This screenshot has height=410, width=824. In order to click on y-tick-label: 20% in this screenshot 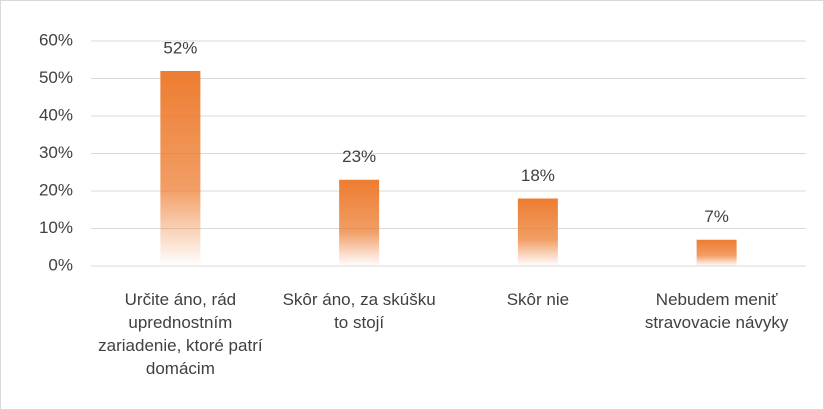, I will do `click(56, 189)`.